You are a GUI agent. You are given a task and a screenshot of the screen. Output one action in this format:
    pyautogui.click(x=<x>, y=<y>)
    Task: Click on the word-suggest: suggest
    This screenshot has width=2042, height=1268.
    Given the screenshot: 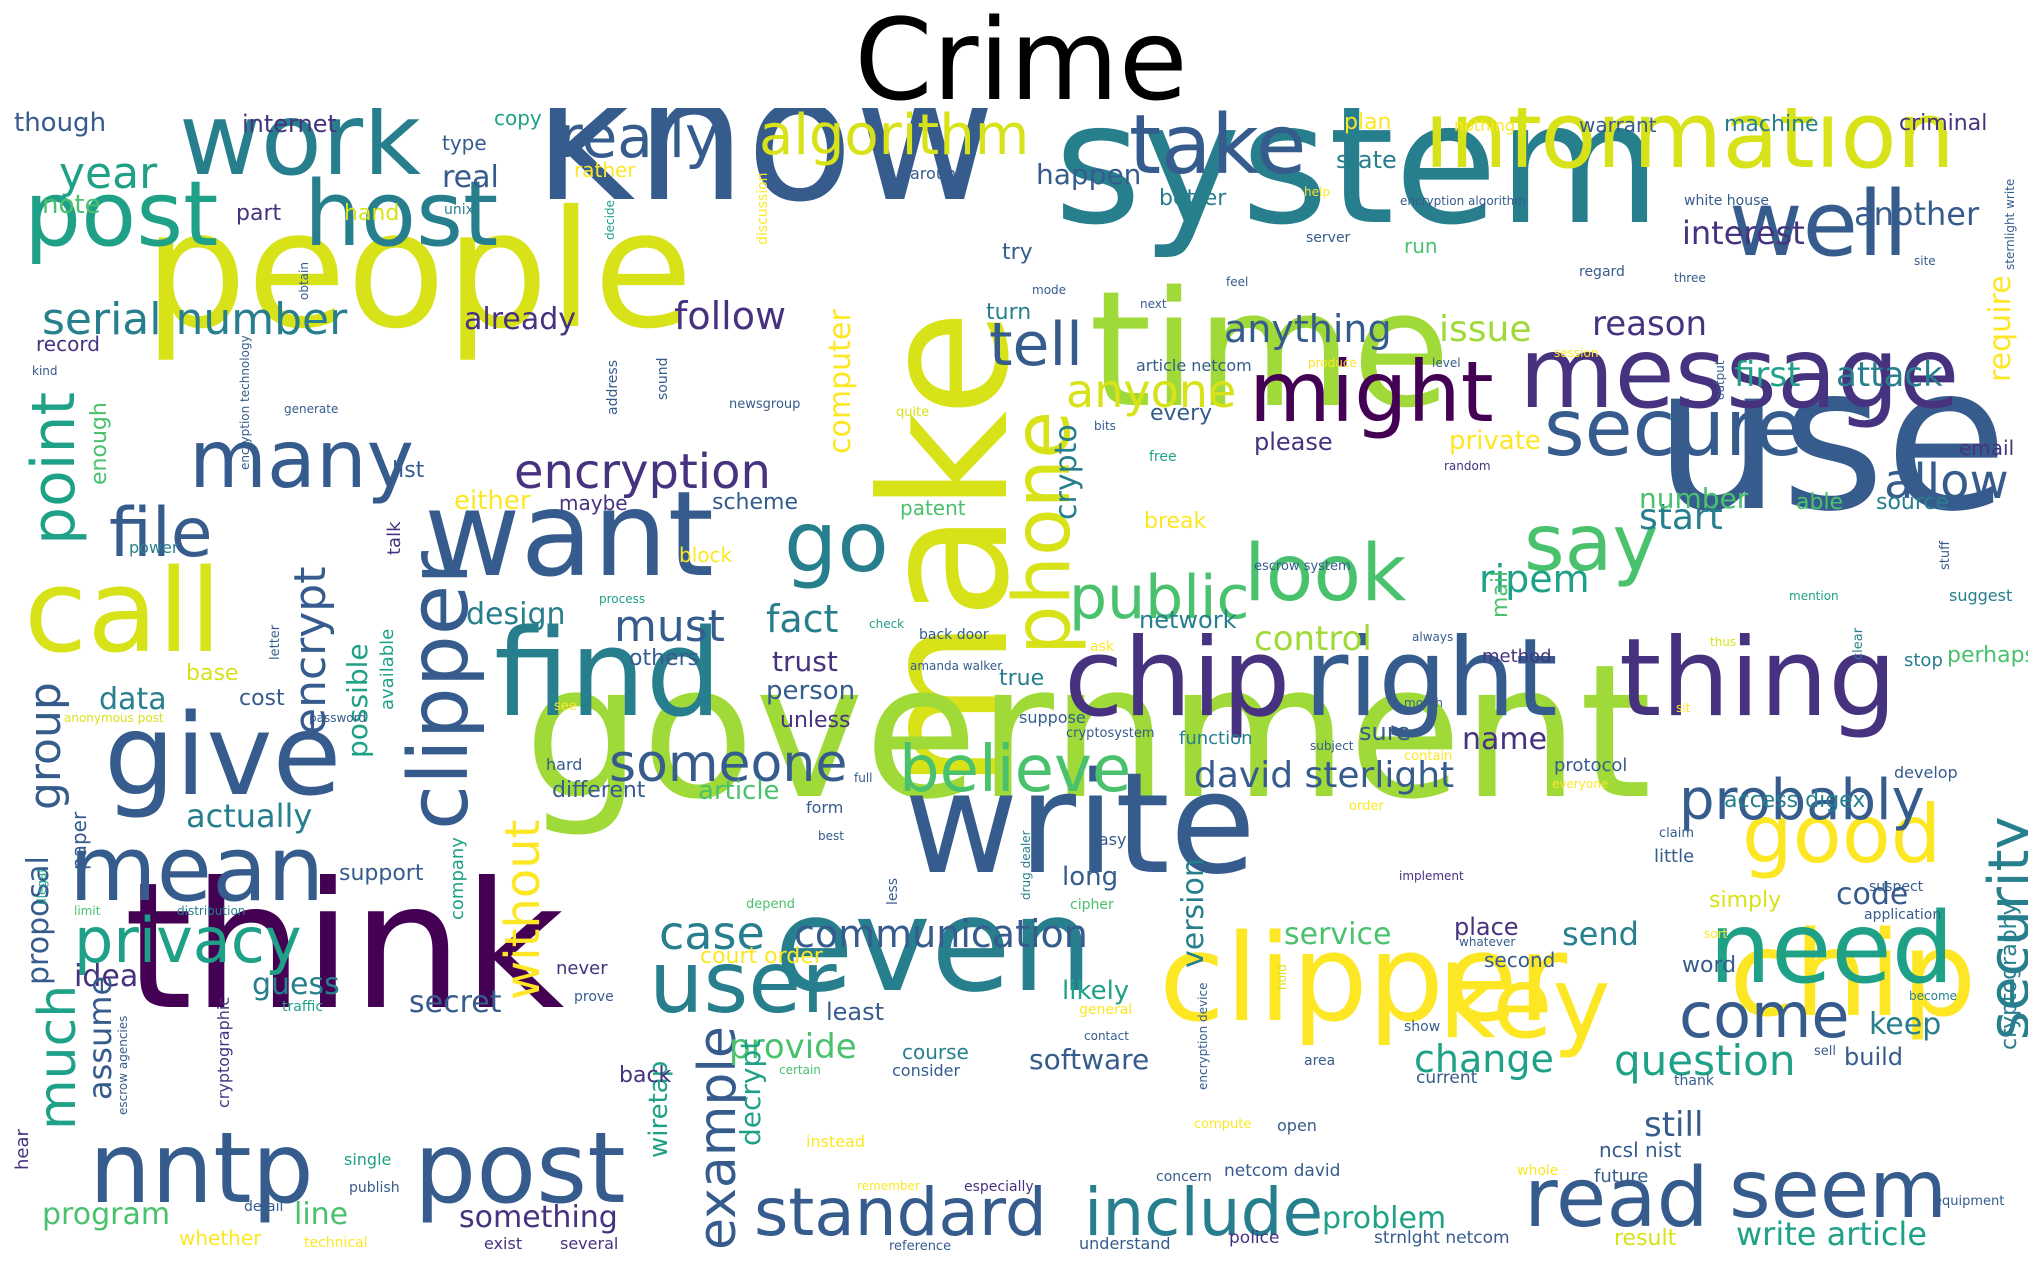 What is the action you would take?
    pyautogui.click(x=1981, y=595)
    